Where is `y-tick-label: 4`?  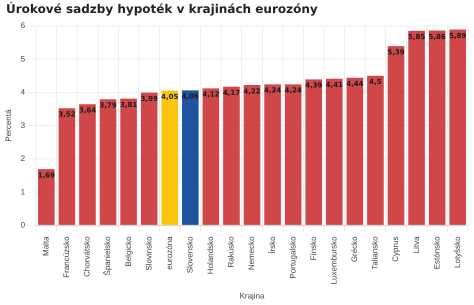
y-tick-label: 4 is located at coordinates (23, 92).